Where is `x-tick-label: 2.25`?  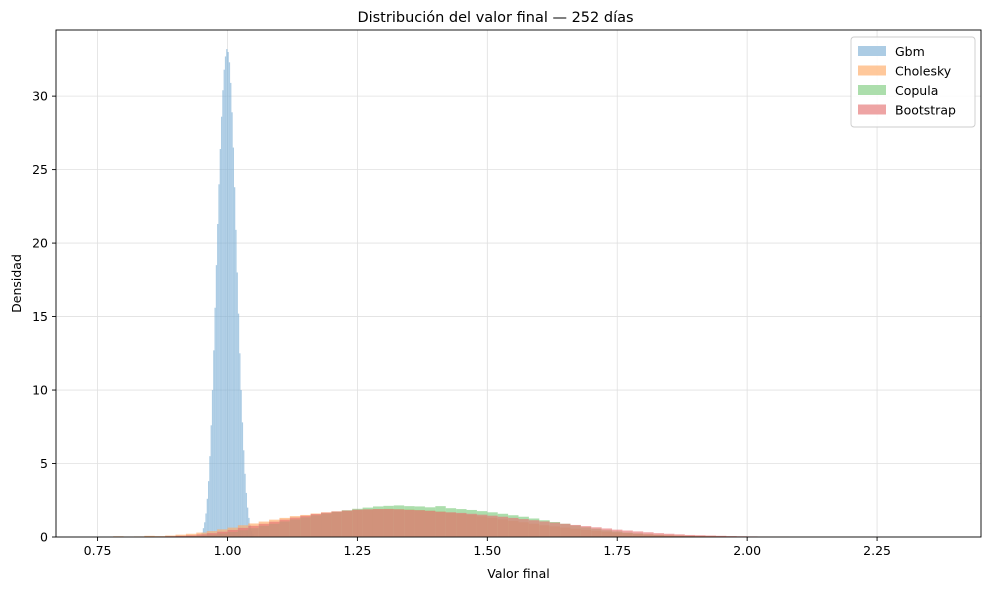
x-tick-label: 2.25 is located at coordinates (877, 550).